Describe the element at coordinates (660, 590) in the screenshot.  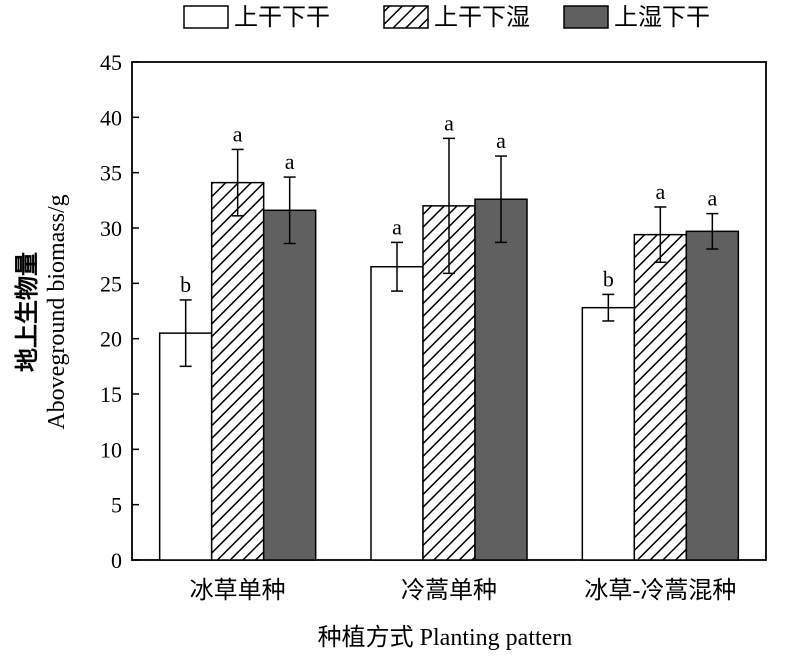
I see `x-category-label: 冰草-冷蒿混种` at that location.